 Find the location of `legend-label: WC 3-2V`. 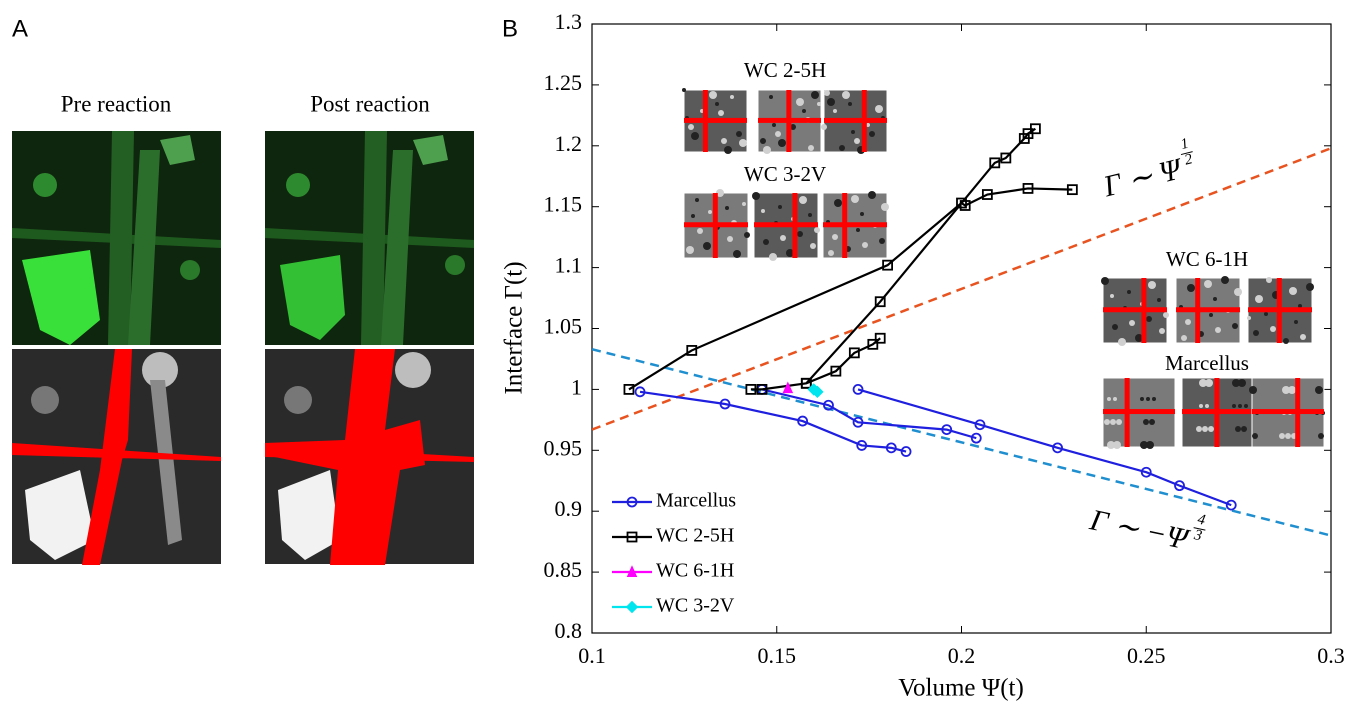

legend-label: WC 3-2V is located at coordinates (695, 606).